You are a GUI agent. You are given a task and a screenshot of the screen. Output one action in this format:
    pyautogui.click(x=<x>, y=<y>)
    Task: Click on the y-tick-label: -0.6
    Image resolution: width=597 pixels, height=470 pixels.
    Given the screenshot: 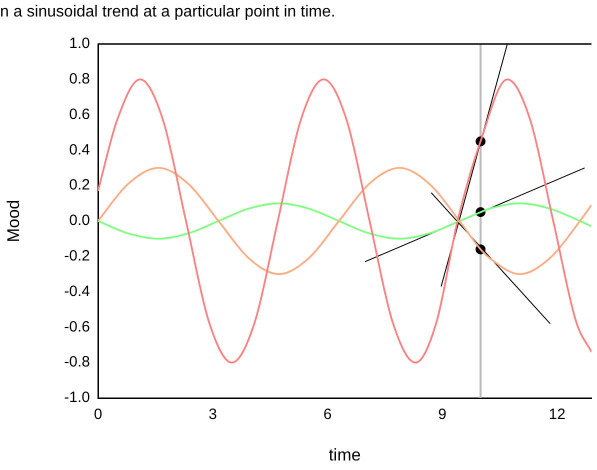 What is the action you would take?
    pyautogui.click(x=77, y=327)
    